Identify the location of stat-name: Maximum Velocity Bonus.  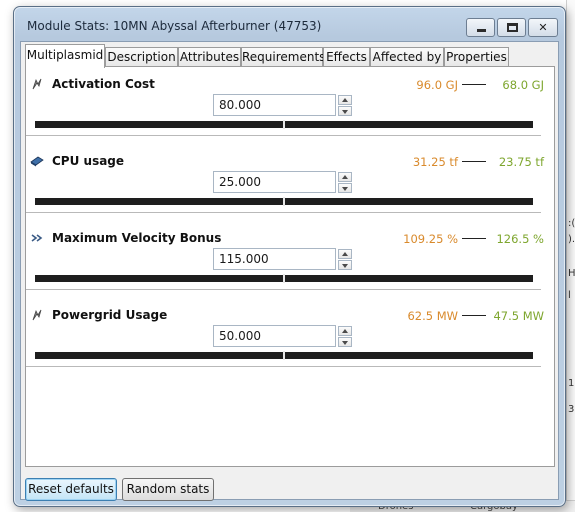
(137, 238).